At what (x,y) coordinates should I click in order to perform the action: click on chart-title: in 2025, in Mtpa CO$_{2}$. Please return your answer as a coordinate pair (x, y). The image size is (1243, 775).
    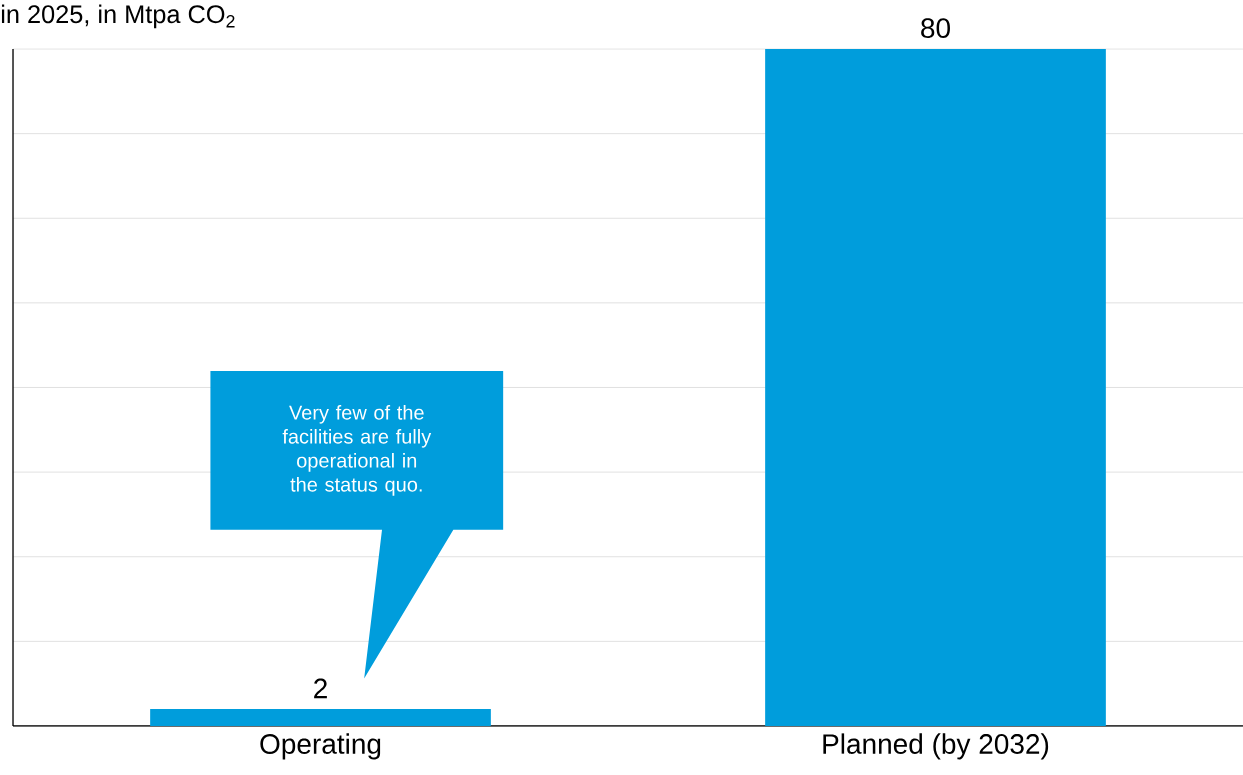
    Looking at the image, I should click on (118, 16).